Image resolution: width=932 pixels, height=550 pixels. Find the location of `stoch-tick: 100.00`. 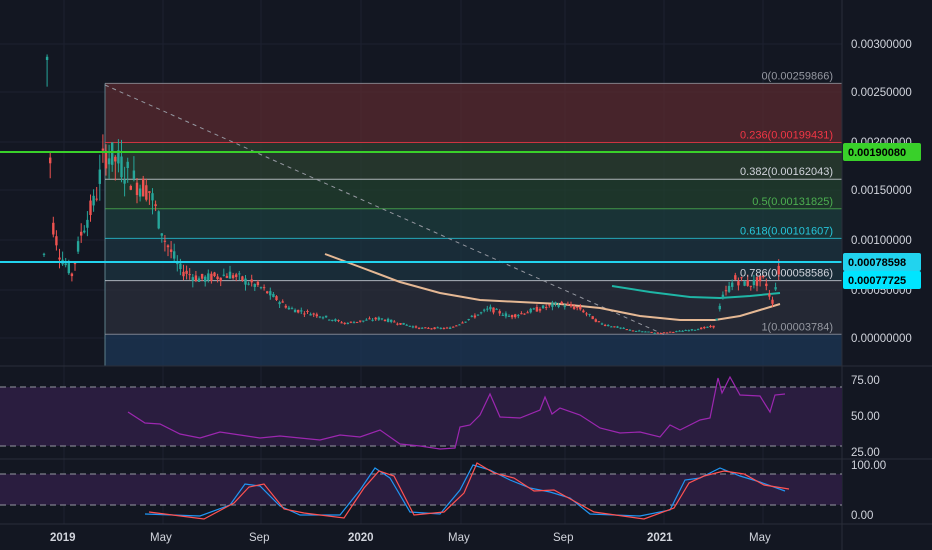

stoch-tick: 100.00 is located at coordinates (868, 466).